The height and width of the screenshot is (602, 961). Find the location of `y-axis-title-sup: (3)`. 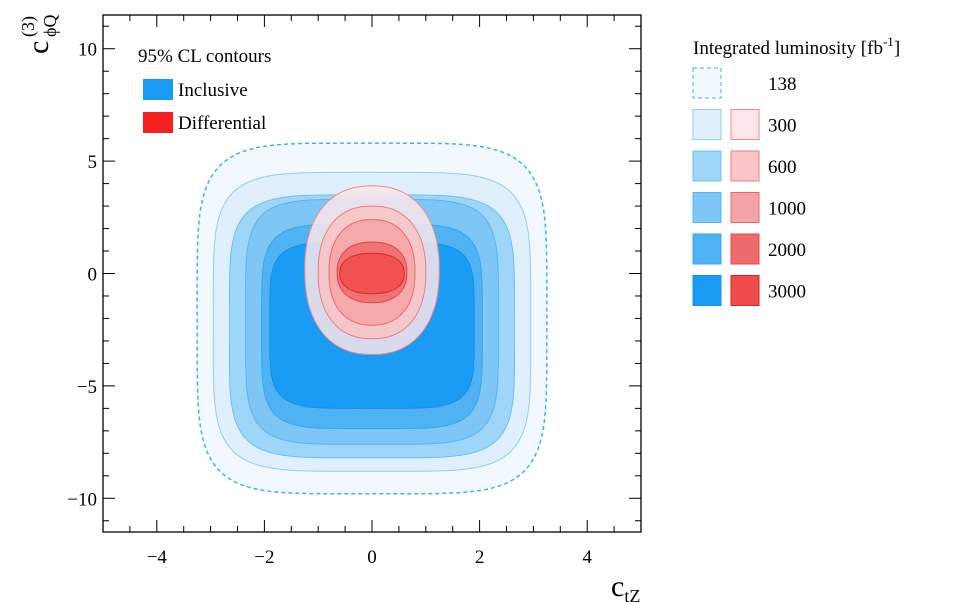

y-axis-title-sup: (3) is located at coordinates (28, 26).